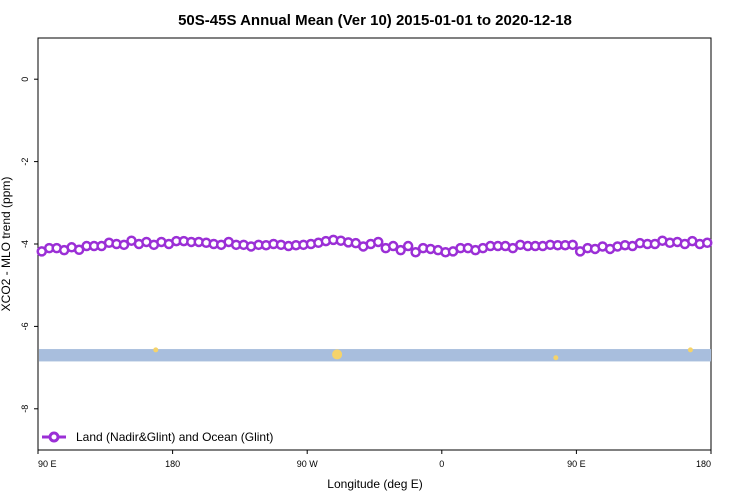 The image size is (750, 500). I want to click on y-tick-label: 0, so click(25, 79).